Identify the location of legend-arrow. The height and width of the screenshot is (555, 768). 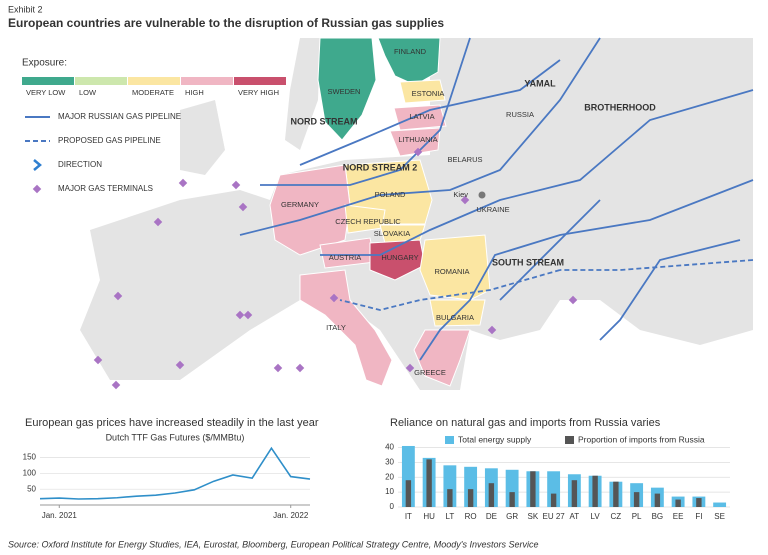
(37, 165).